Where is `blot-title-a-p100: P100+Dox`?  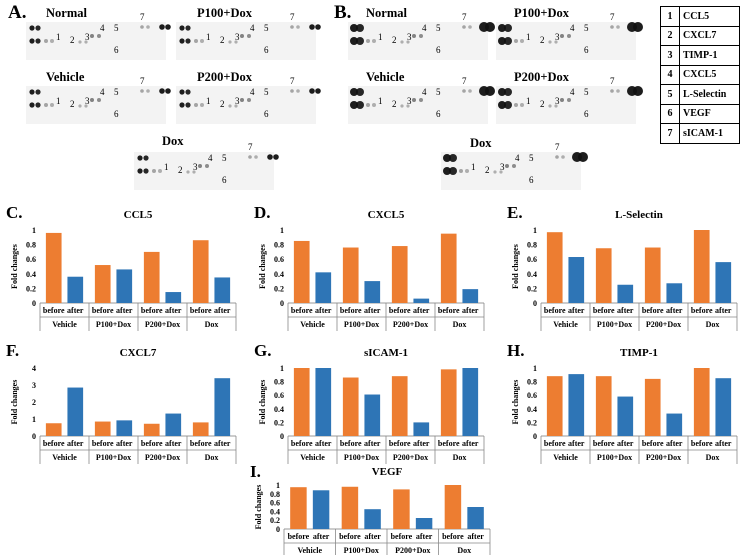 blot-title-a-p100: P100+Dox is located at coordinates (225, 13).